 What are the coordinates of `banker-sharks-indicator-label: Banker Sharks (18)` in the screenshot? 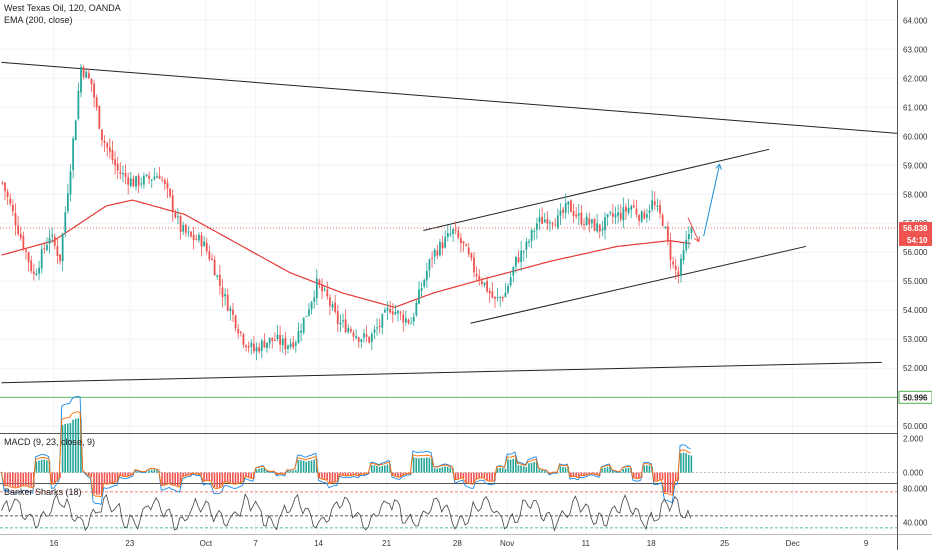 It's located at (43, 492).